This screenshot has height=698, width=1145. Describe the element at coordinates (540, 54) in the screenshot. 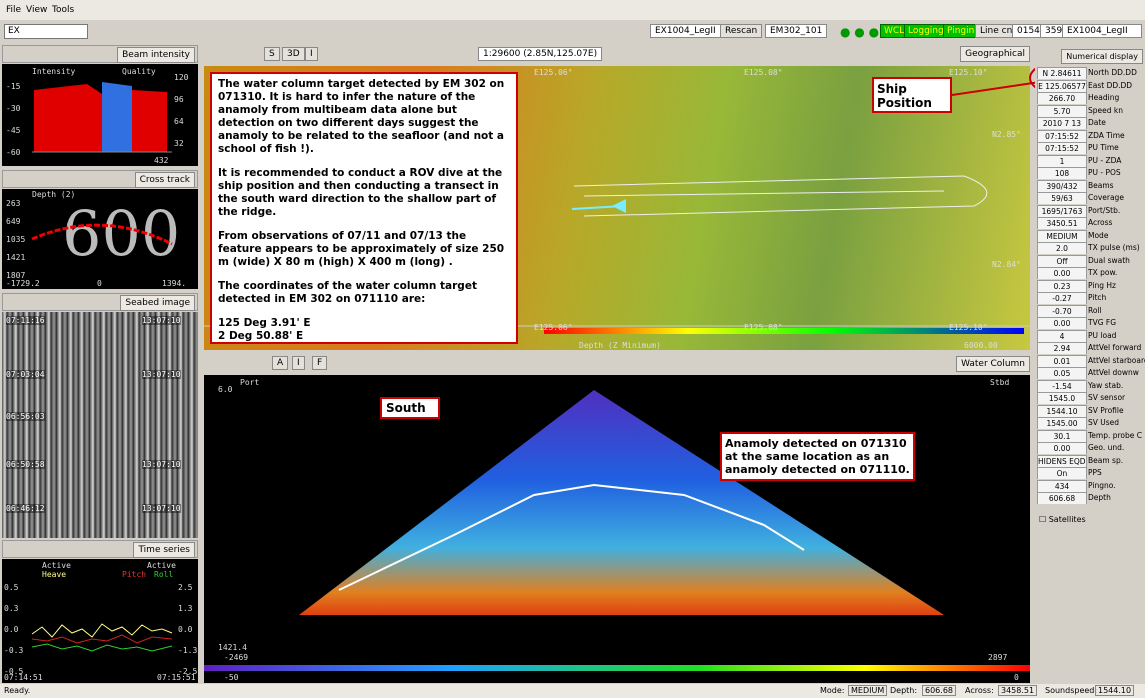

I see `scale: 1:29600 (2.85N,125.07E)` at that location.